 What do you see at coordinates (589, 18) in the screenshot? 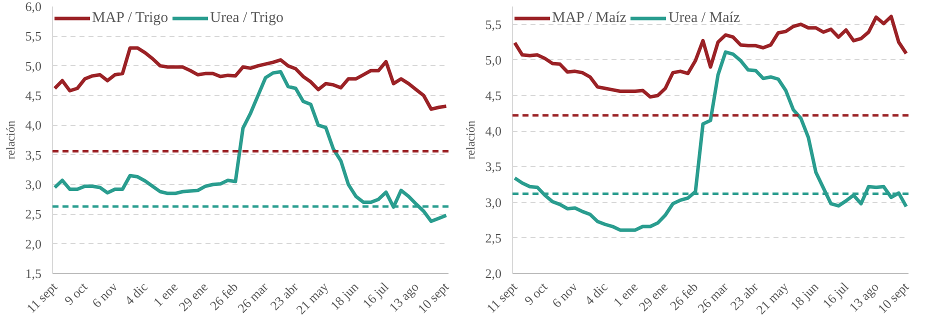
I see `legend-label: MAP / Maíz` at bounding box center [589, 18].